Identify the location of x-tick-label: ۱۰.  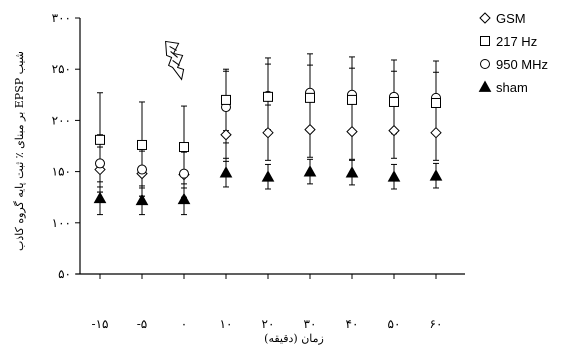
(226, 324).